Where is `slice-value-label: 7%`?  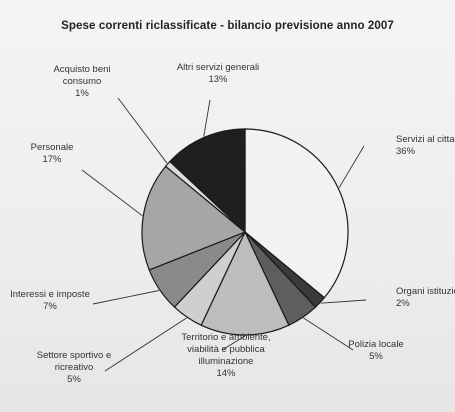
slice-value-label: 7% is located at coordinates (50, 306).